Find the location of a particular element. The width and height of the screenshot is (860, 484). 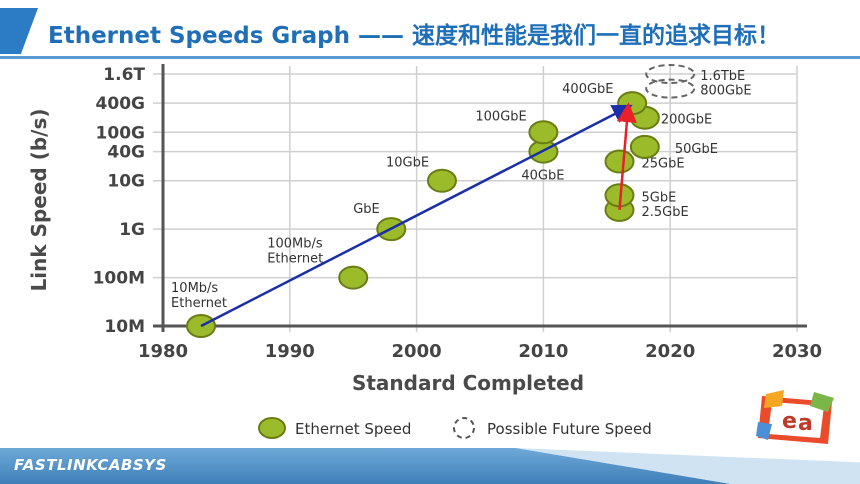

legend-label: Ethernet Speed is located at coordinates (353, 429).